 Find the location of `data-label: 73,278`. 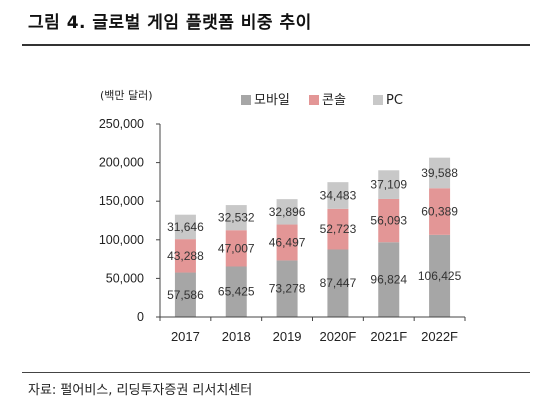

data-label: 73,278 is located at coordinates (287, 289).